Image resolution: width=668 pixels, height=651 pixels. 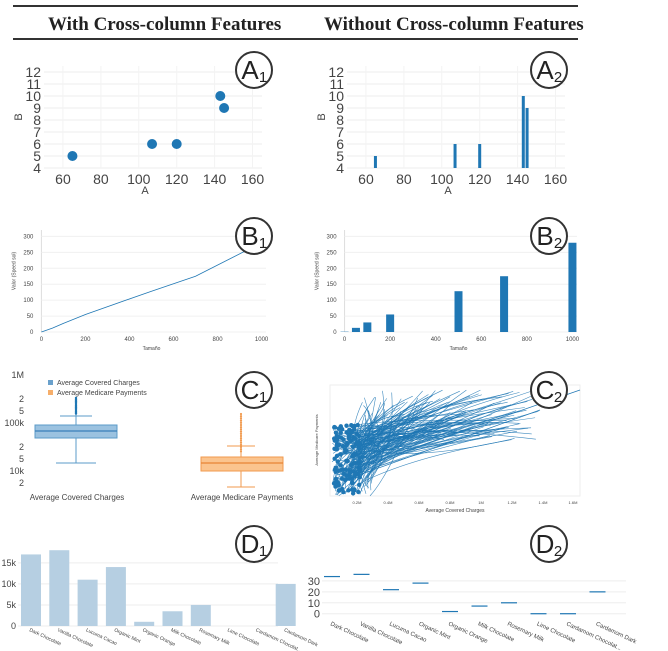 What do you see at coordinates (295, 39) in the screenshot?
I see `header-rule` at bounding box center [295, 39].